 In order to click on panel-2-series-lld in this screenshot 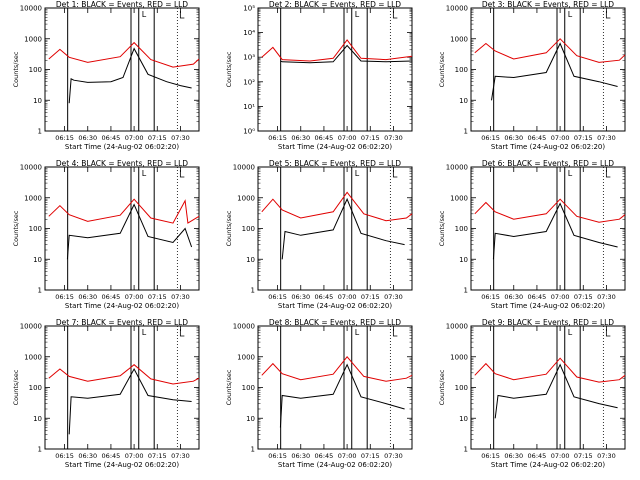, I will do `click(337, 50)`.